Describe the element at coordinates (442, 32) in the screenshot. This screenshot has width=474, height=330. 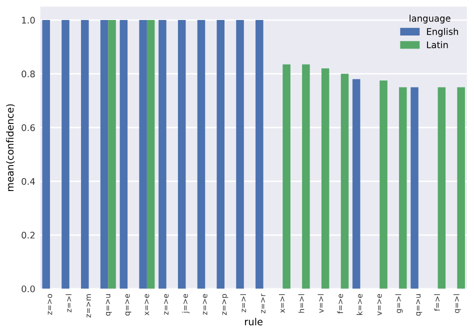
I see `legend-label: English` at that location.